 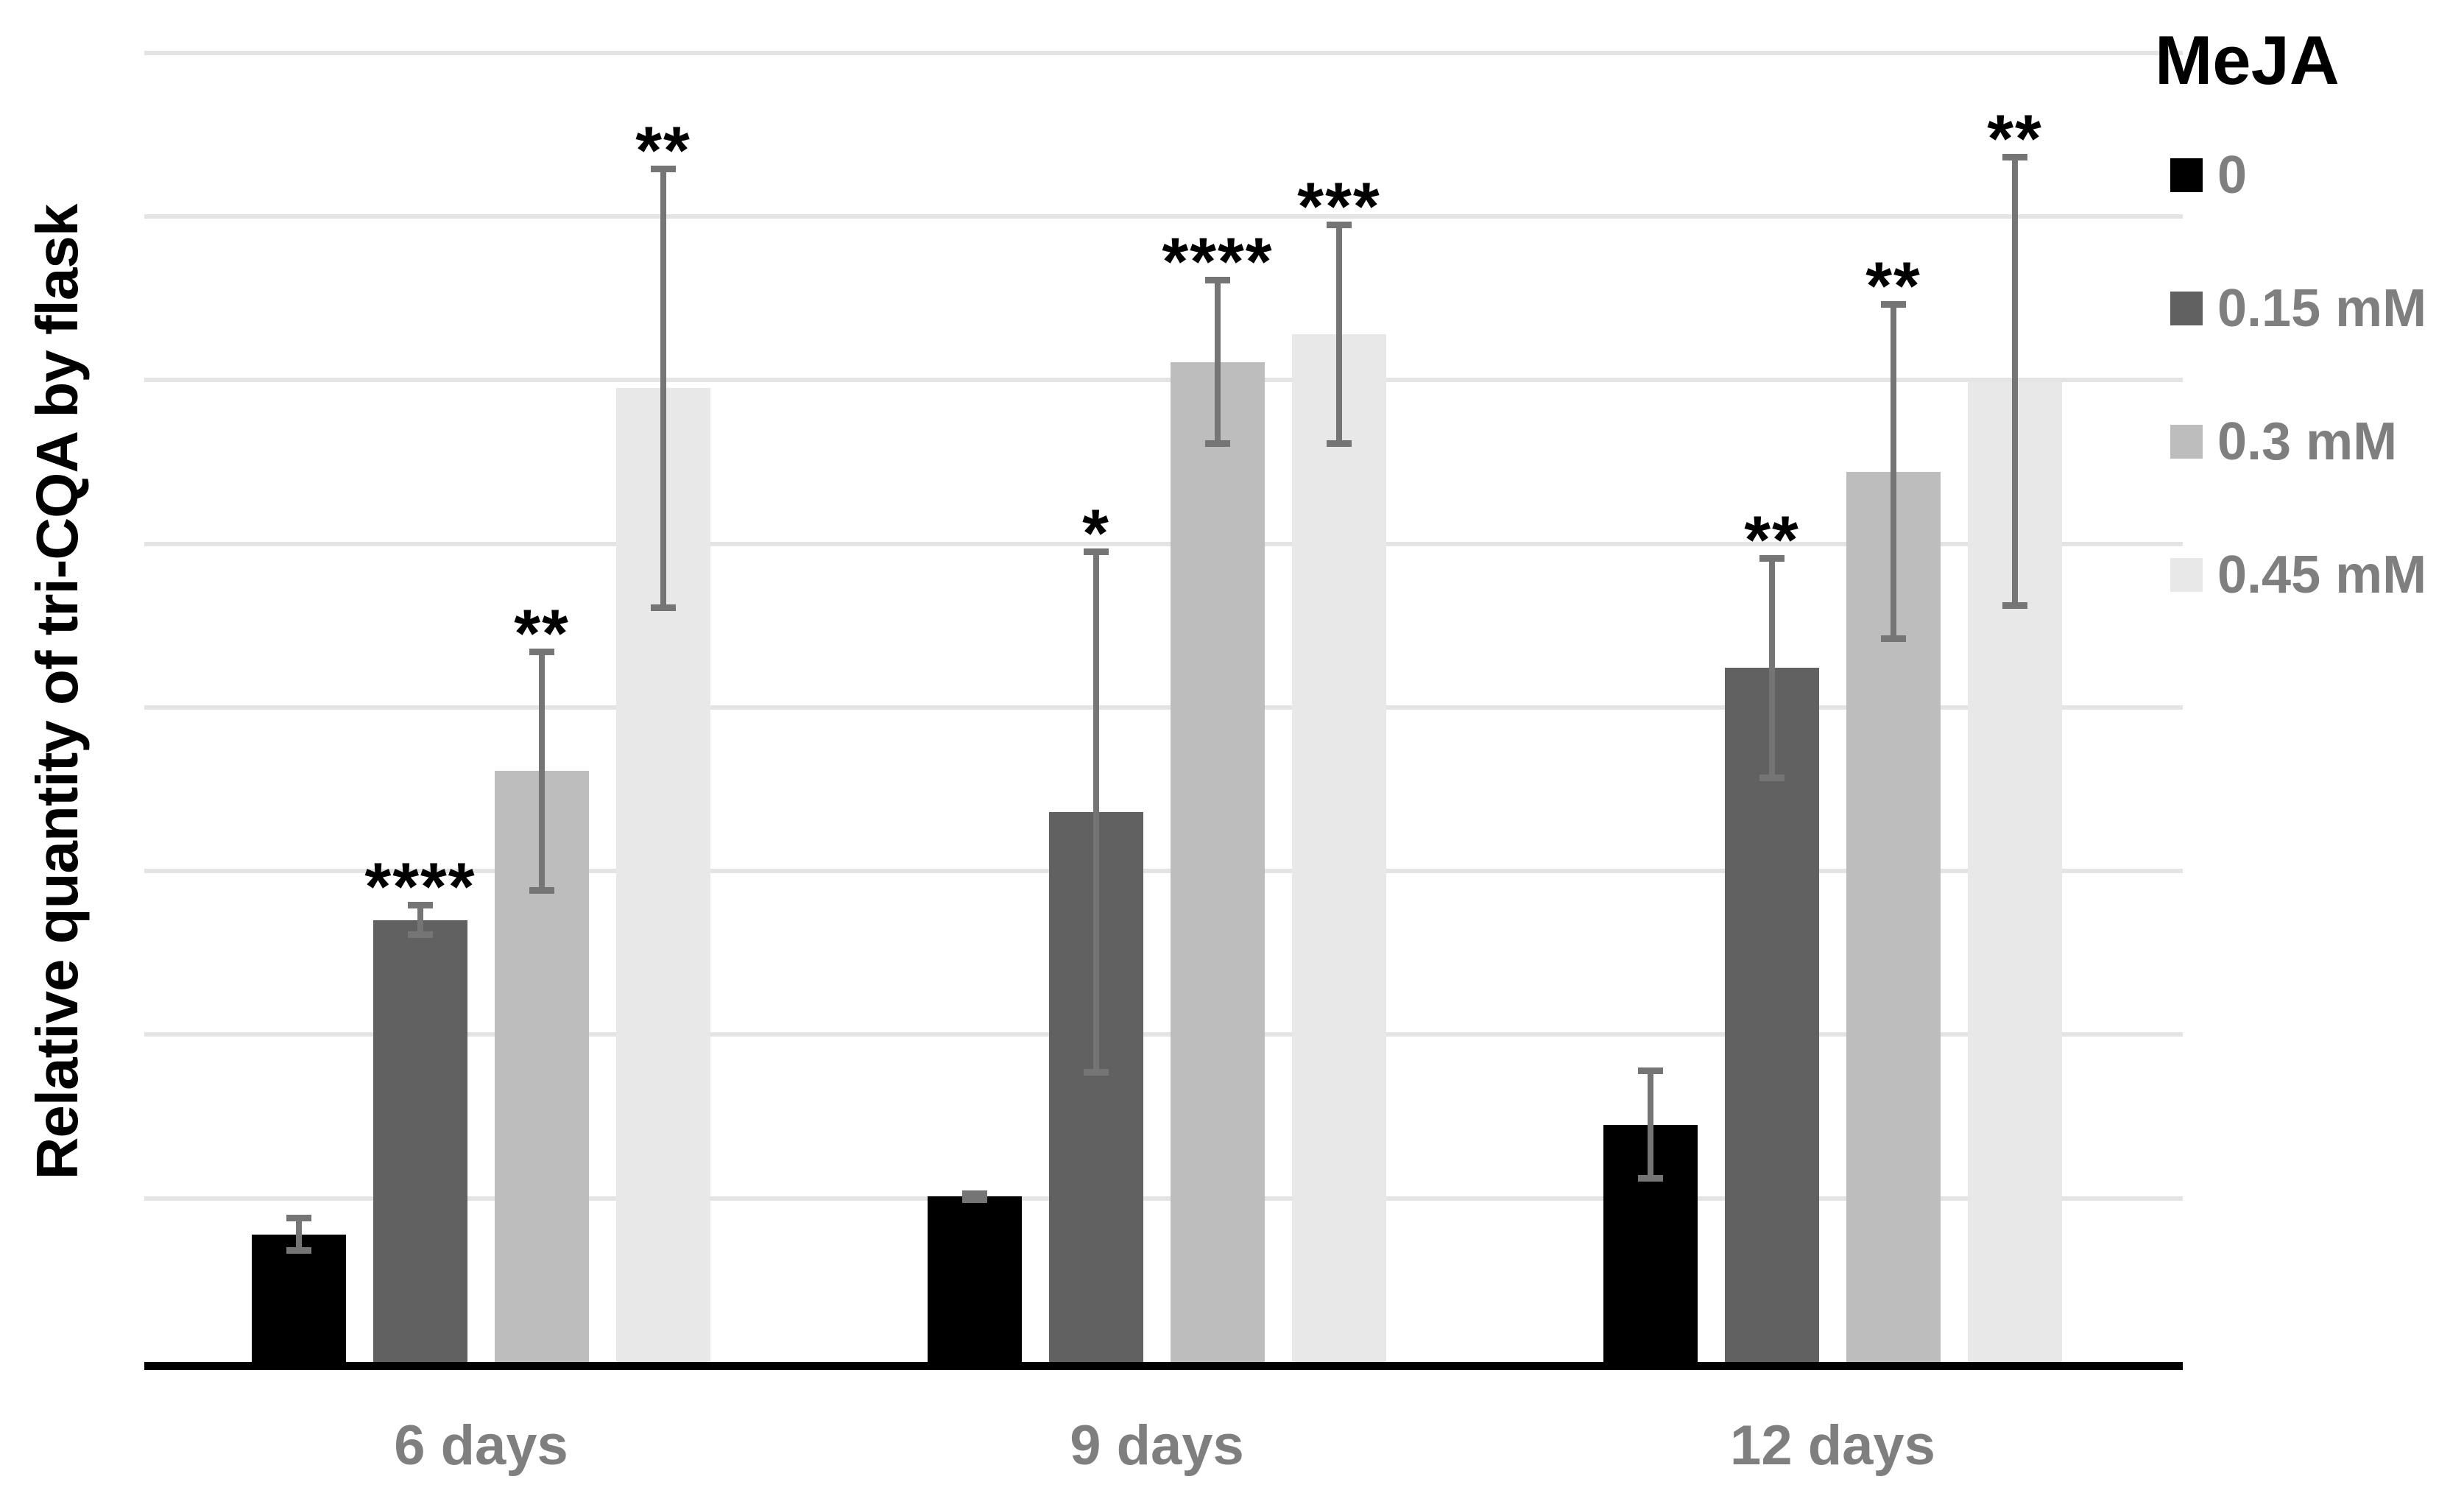 I want to click on bar-0-6days, so click(x=299, y=1298).